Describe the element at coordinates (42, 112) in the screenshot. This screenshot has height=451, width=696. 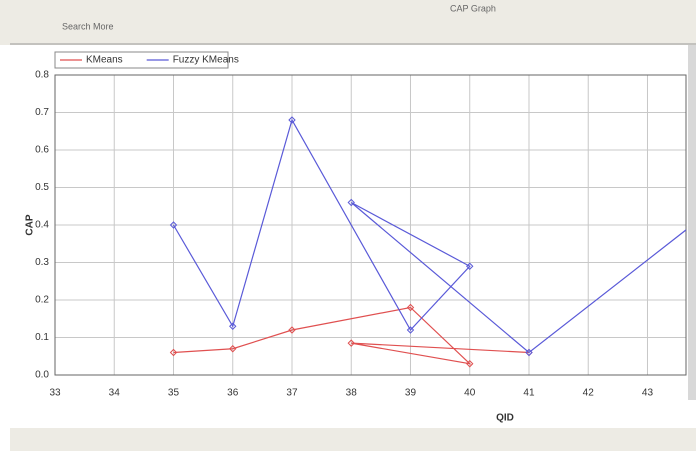
I see `y-tick-label: 0.7` at that location.